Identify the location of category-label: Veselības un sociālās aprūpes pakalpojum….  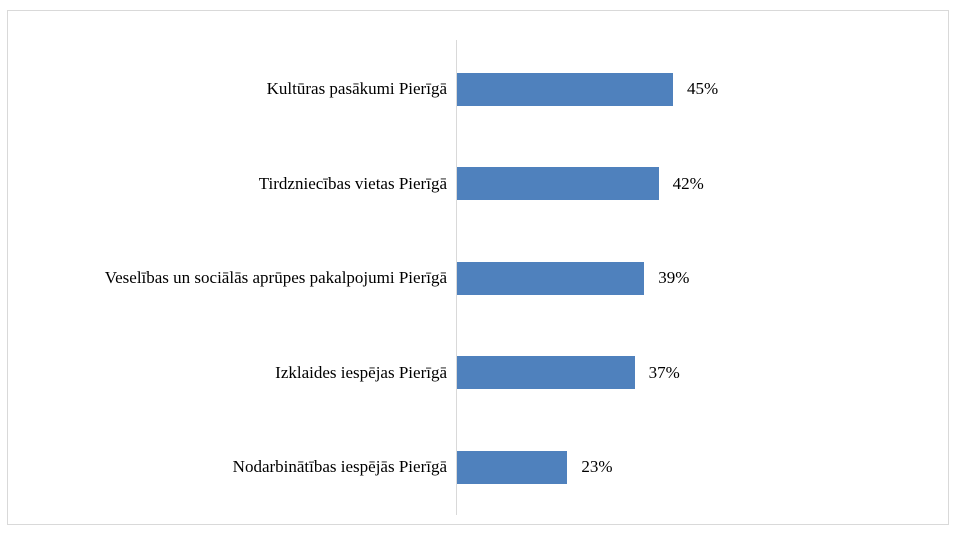
(275, 278).